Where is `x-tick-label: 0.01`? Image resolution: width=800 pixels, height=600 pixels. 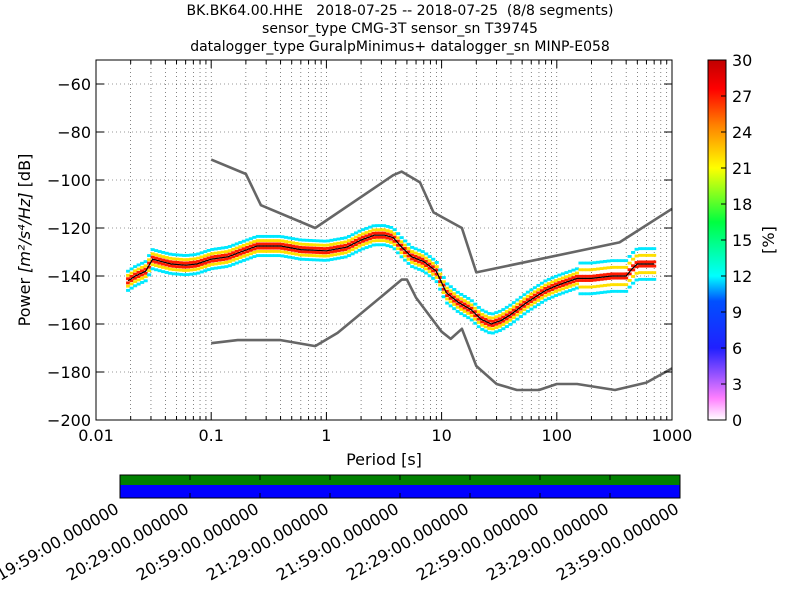
x-tick-label: 0.01 is located at coordinates (96, 435).